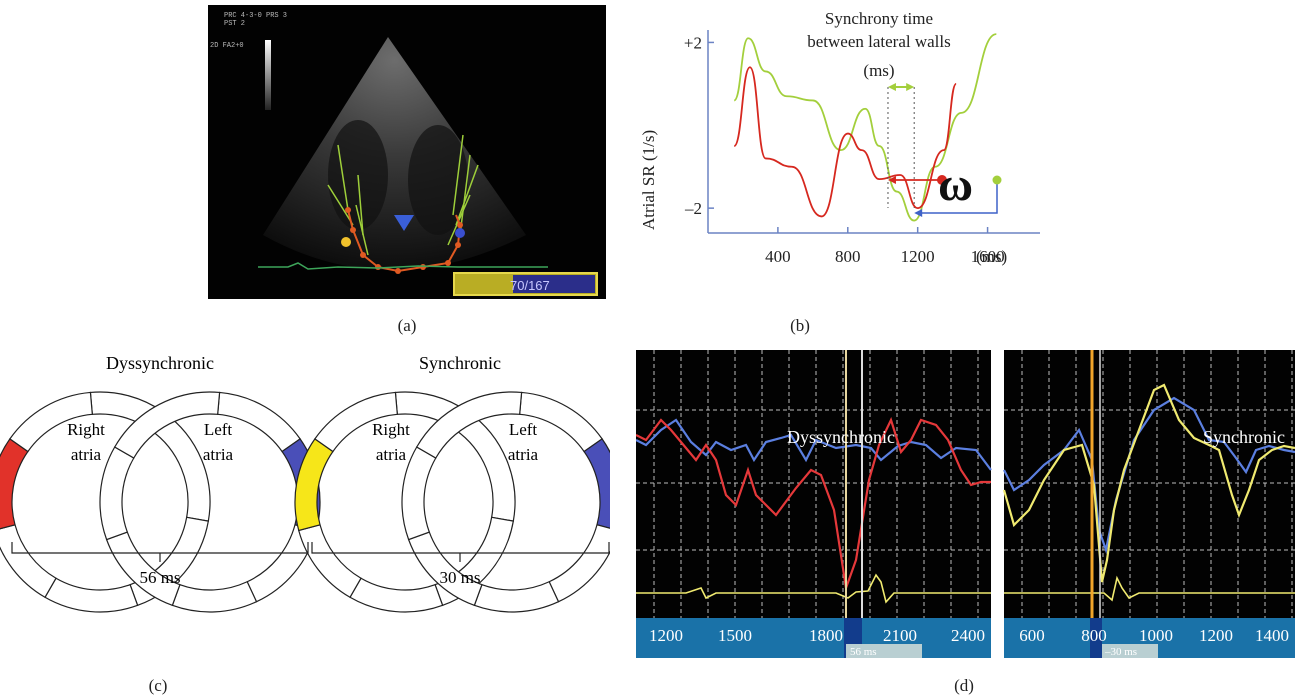 This screenshot has width=1295, height=699. Describe the element at coordinates (693, 208) in the screenshot. I see `y-tick-label: –2` at that location.